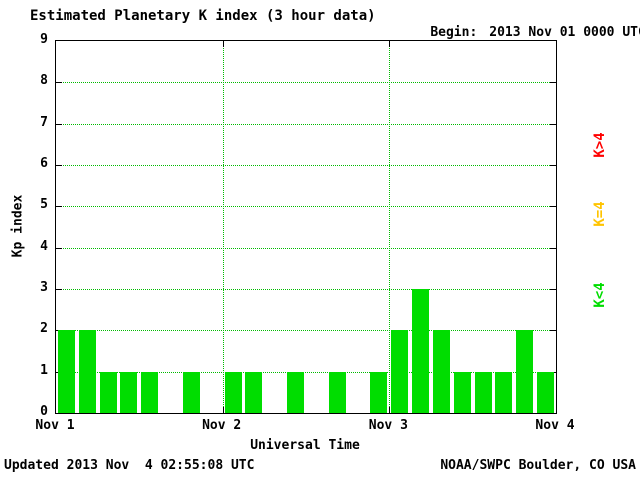  Describe the element at coordinates (44, 122) in the screenshot. I see `y-tick-label: 7` at that location.